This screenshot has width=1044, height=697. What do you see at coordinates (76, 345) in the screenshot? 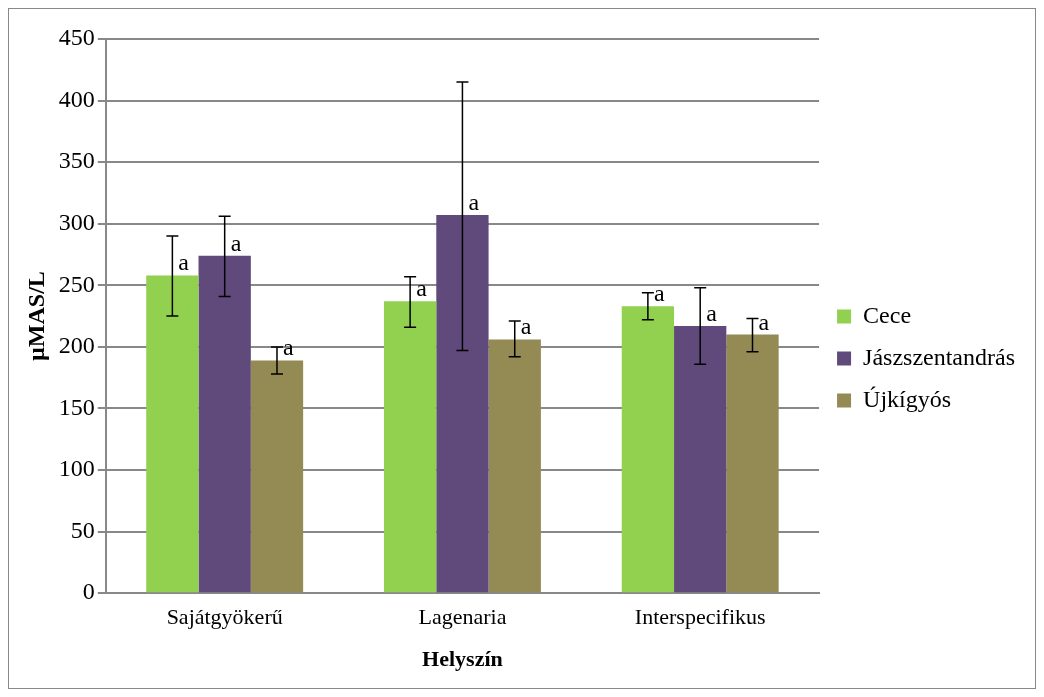
I see `y-tick-label: 200` at bounding box center [76, 345].